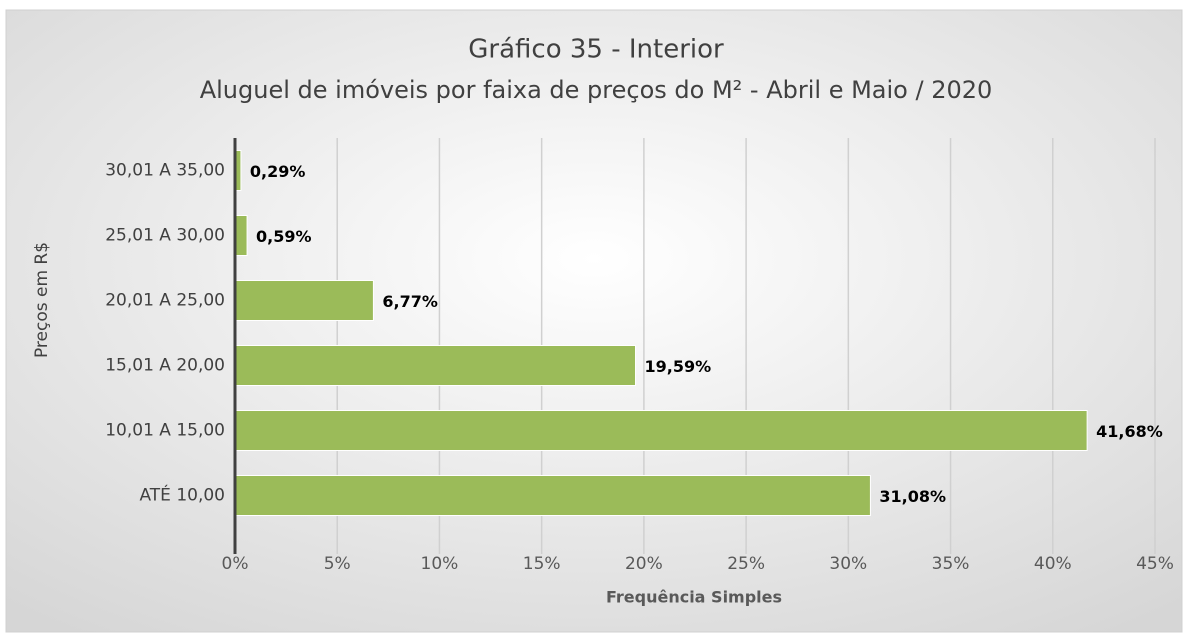  I want to click on x-tick-label: 35%, so click(951, 564).